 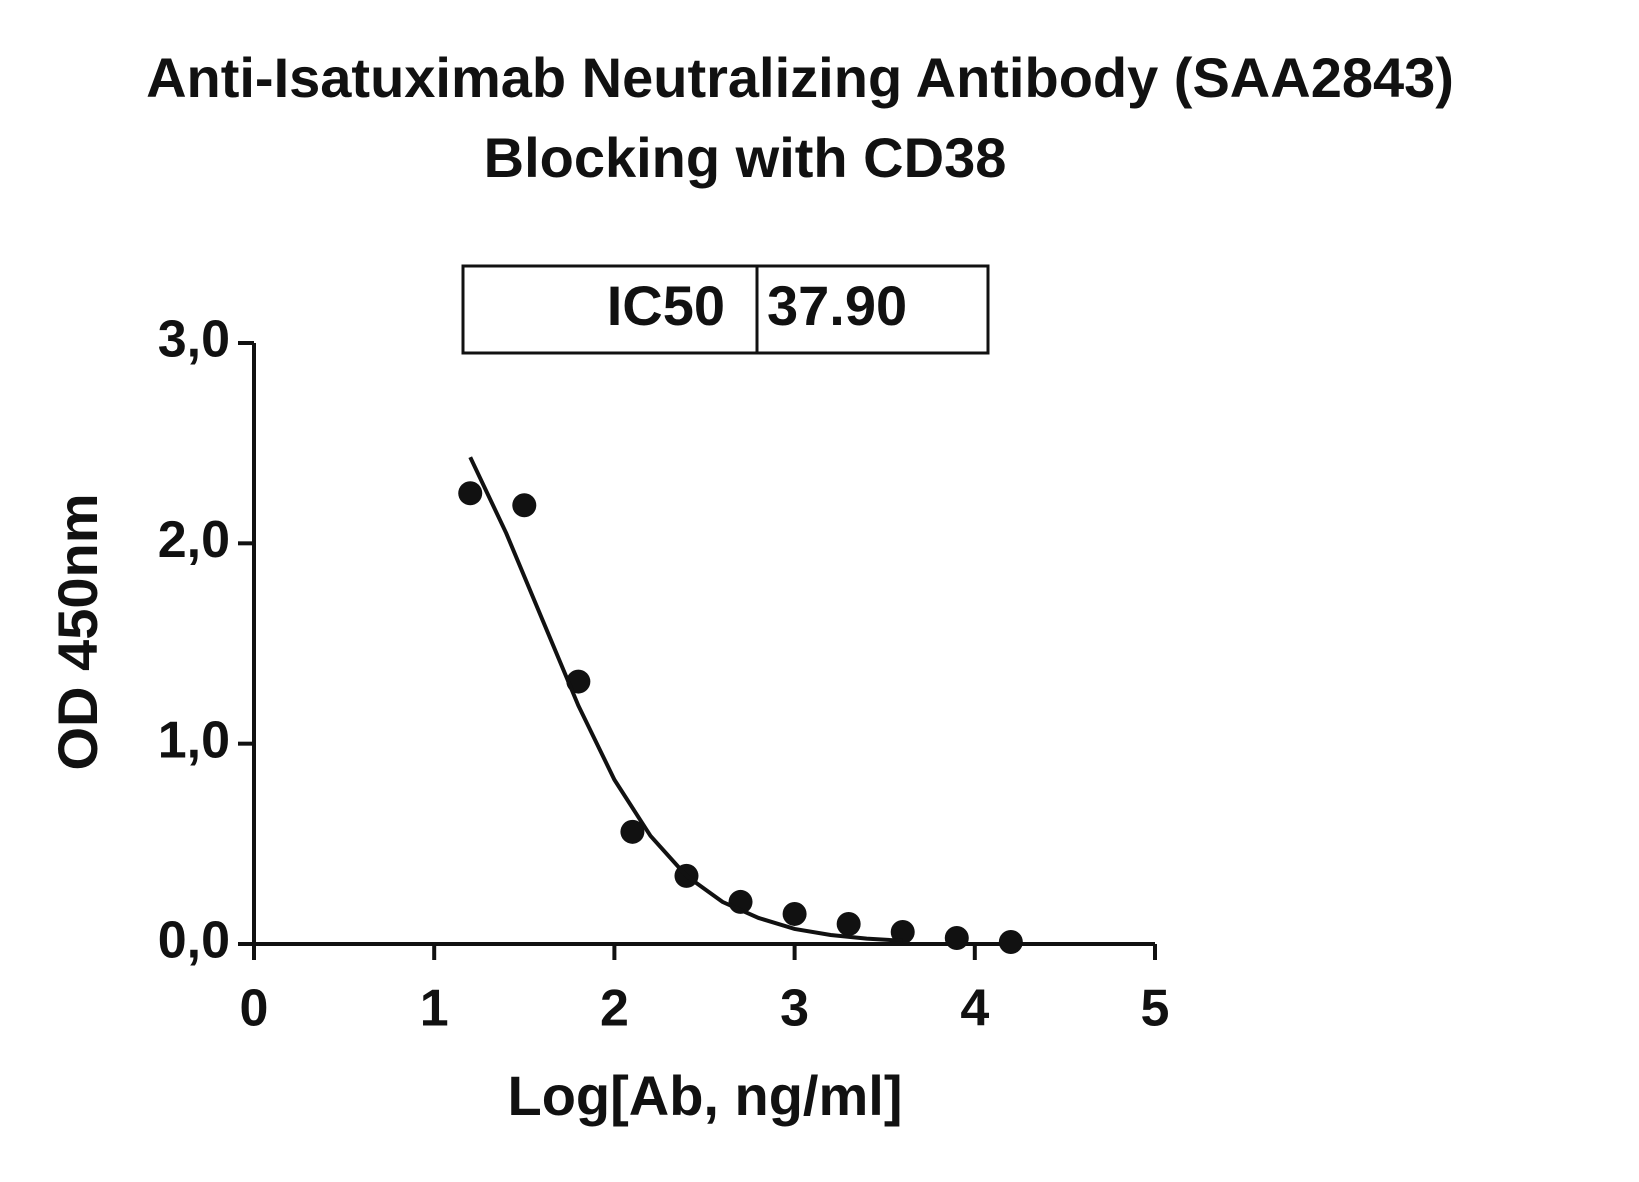 I want to click on x-tick-label: 4, so click(x=974, y=1009).